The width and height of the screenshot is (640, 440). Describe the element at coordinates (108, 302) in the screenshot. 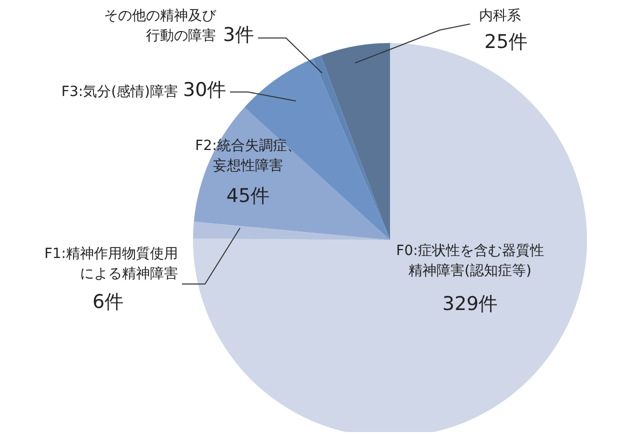

I see `data-label: 6件` at that location.